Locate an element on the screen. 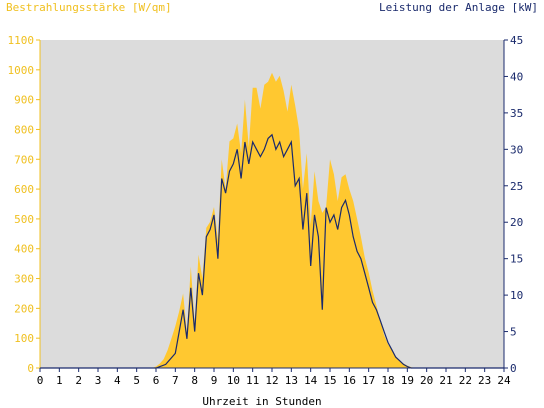  right-tick-label: 30 is located at coordinates (516, 149).